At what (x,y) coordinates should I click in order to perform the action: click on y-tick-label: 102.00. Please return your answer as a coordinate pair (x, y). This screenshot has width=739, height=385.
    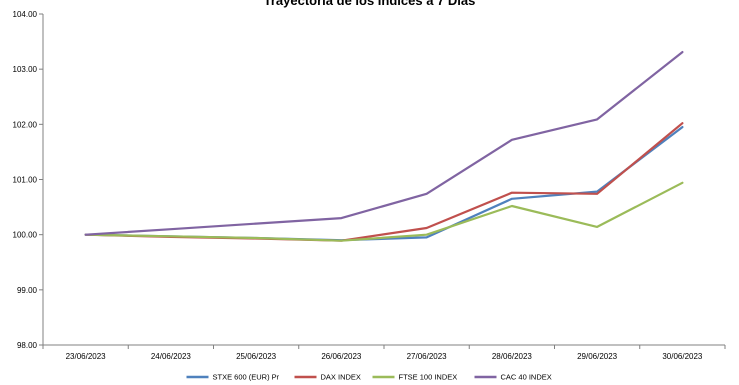
    Looking at the image, I should click on (25, 124).